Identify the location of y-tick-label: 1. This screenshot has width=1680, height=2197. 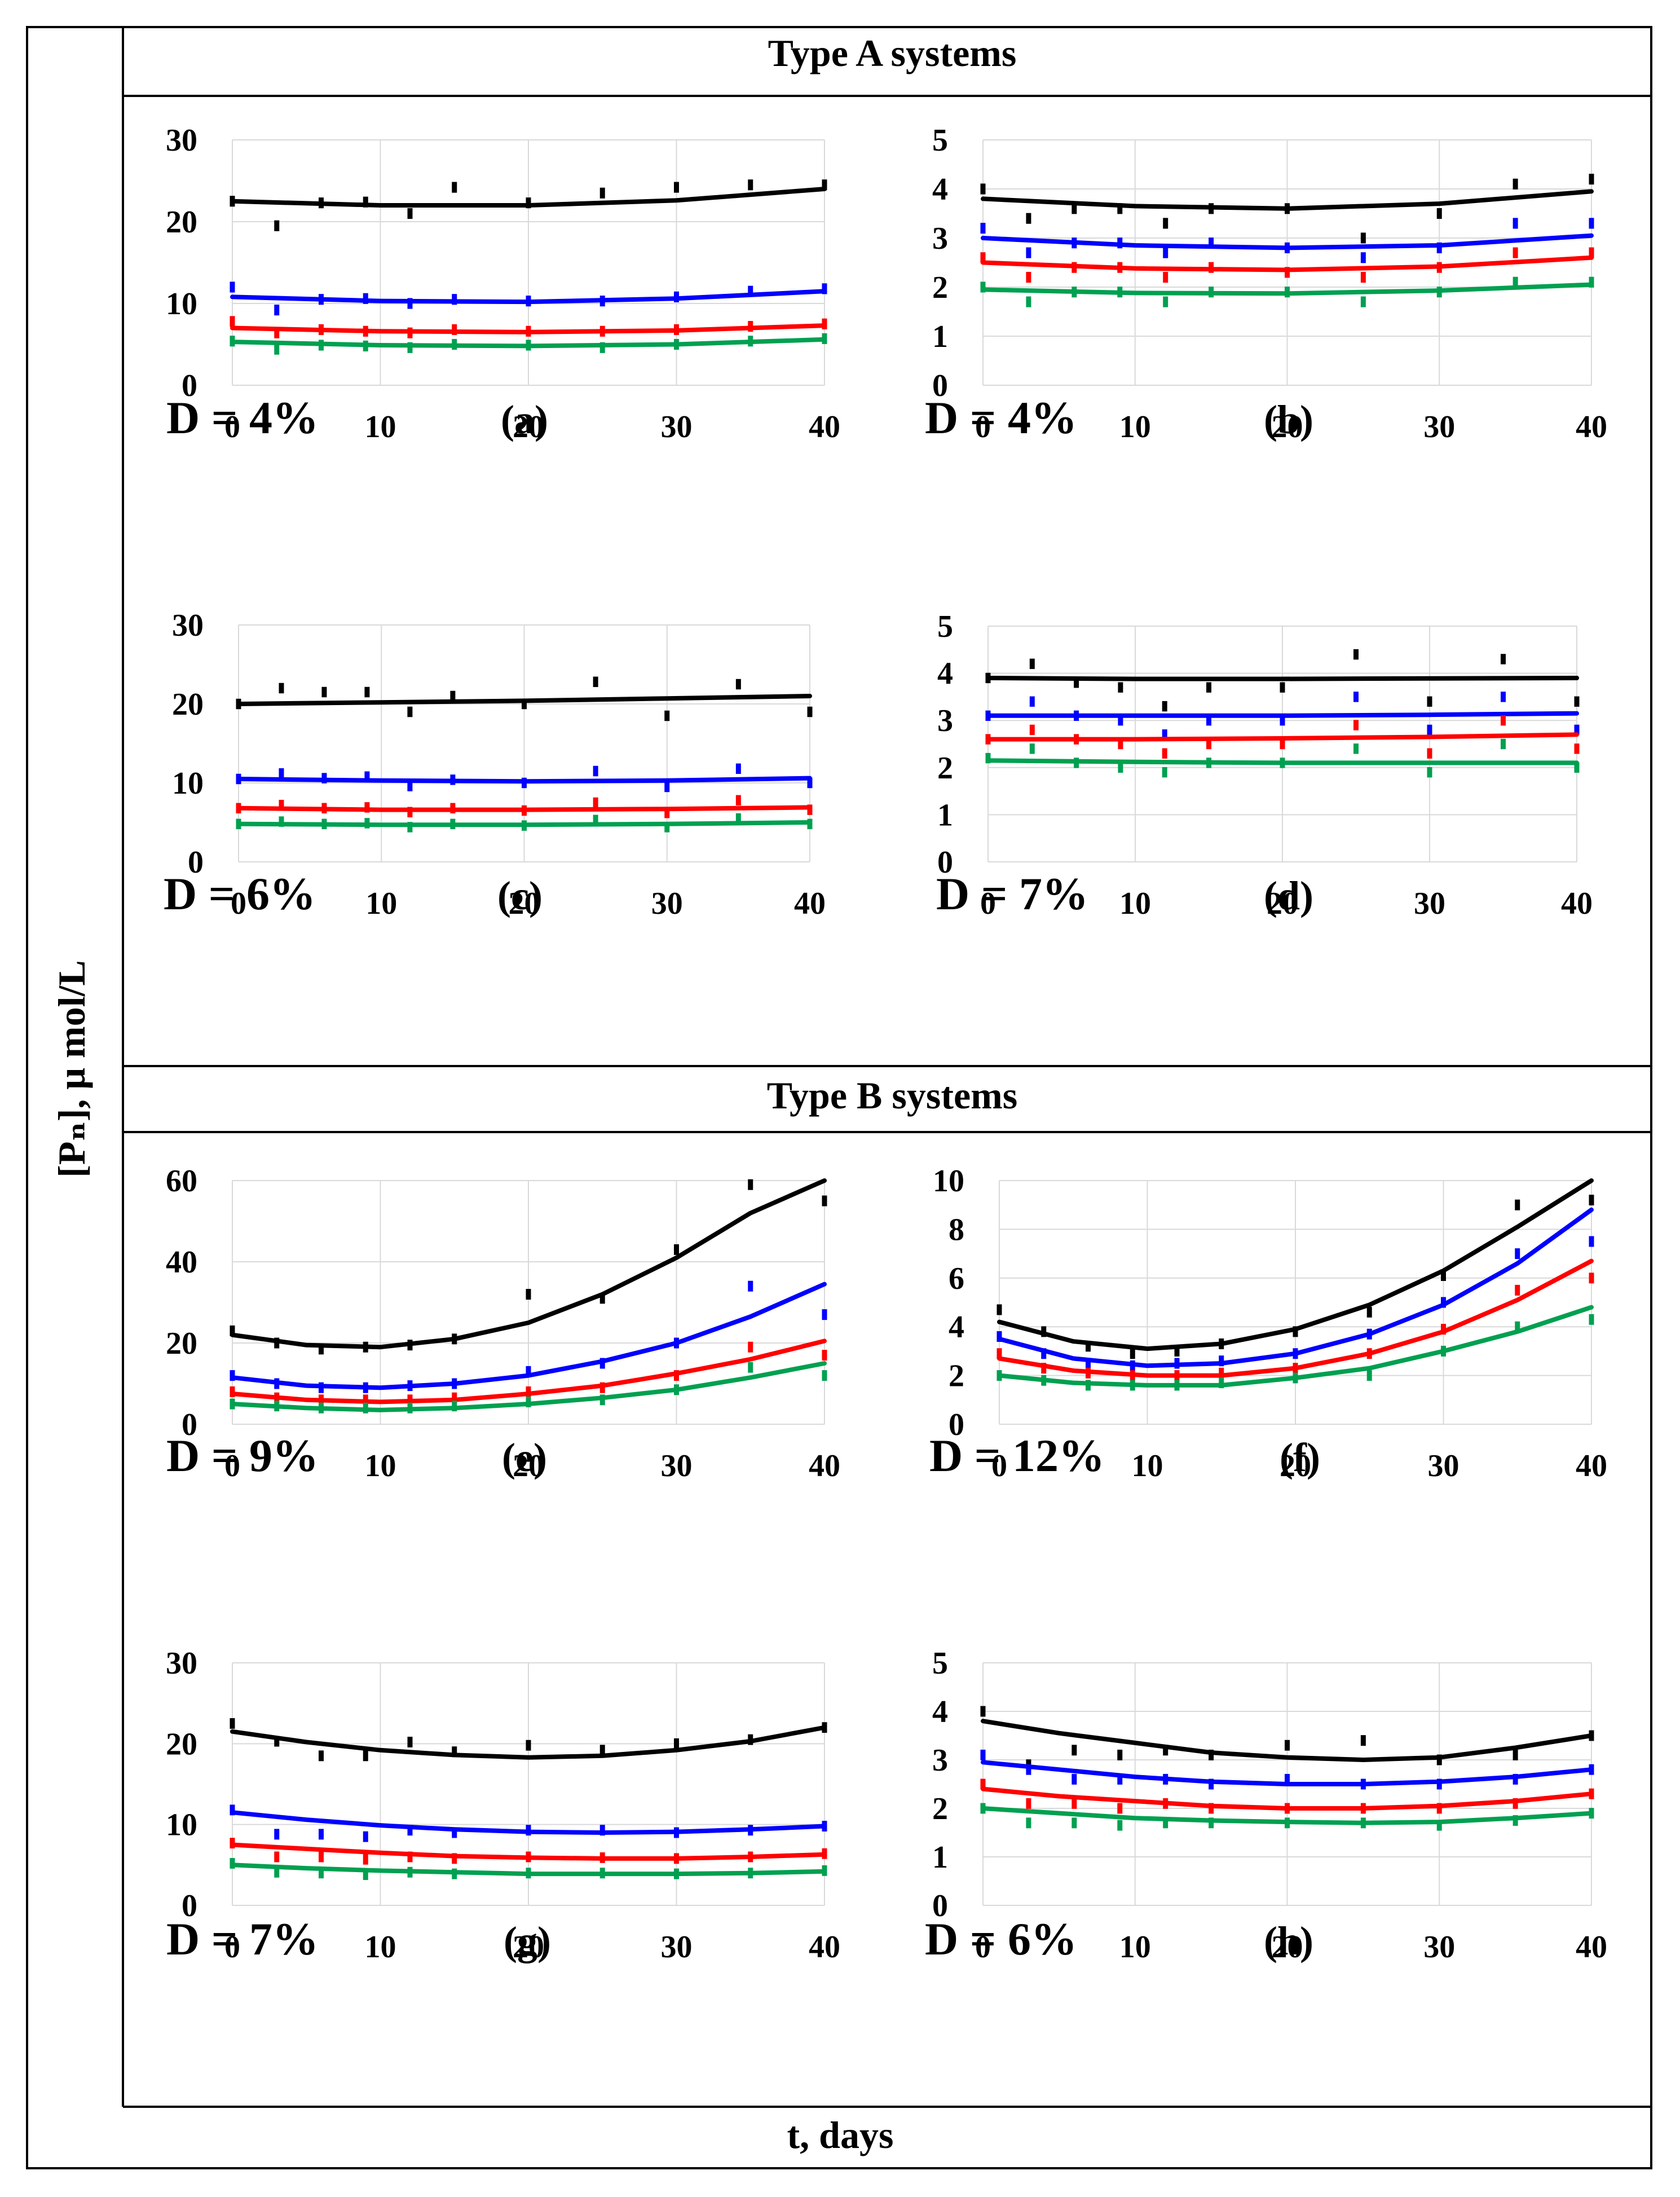
(945, 815).